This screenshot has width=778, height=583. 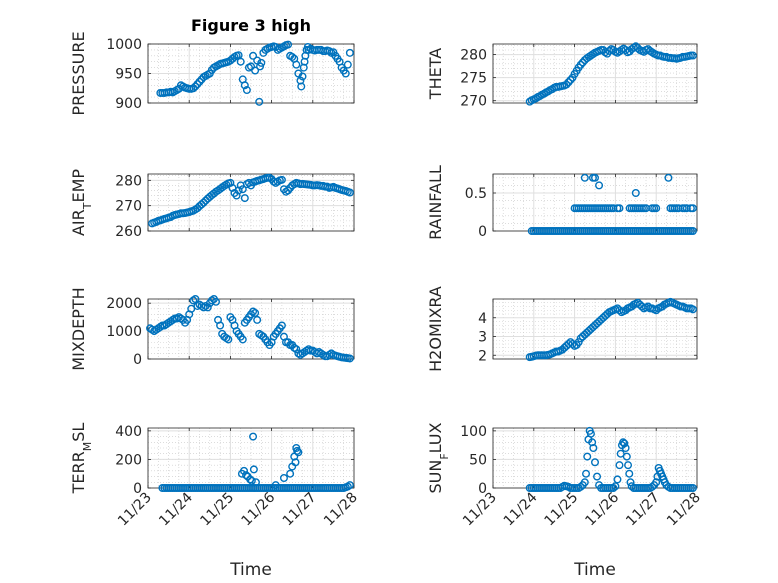 What do you see at coordinates (128, 460) in the screenshot?
I see `y-tick-label: 200` at bounding box center [128, 460].